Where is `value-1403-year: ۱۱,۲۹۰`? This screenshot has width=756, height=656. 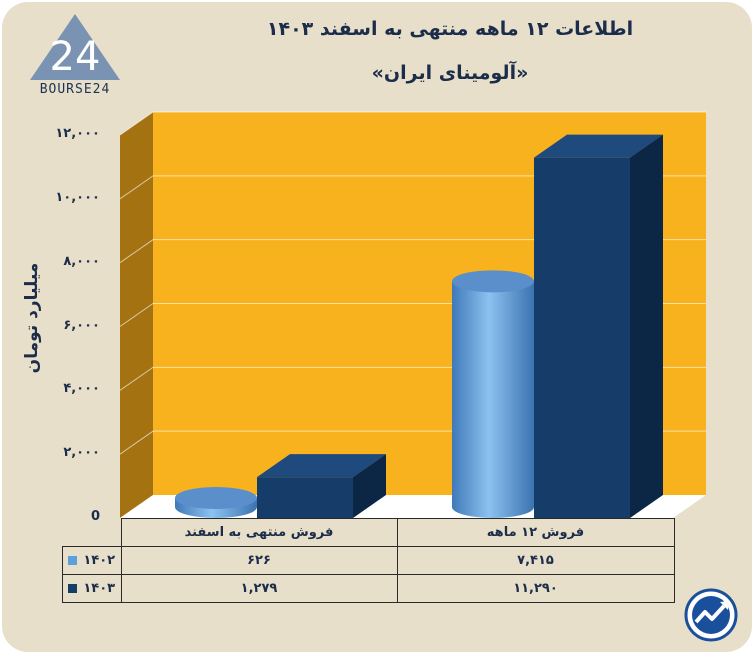
value-1403-year: ۱۱,۲۹۰ is located at coordinates (535, 588).